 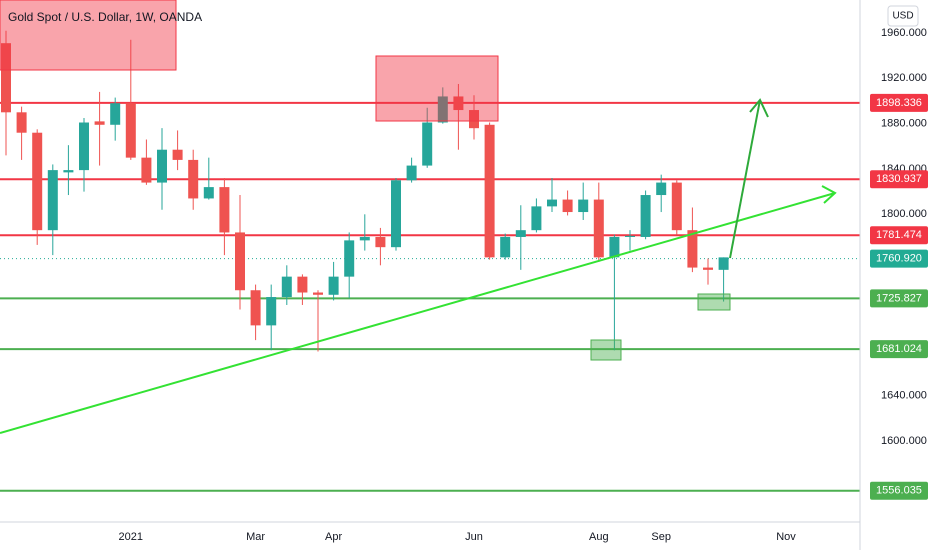 What do you see at coordinates (786, 537) in the screenshot?
I see `x-tick-label: Nov` at bounding box center [786, 537].